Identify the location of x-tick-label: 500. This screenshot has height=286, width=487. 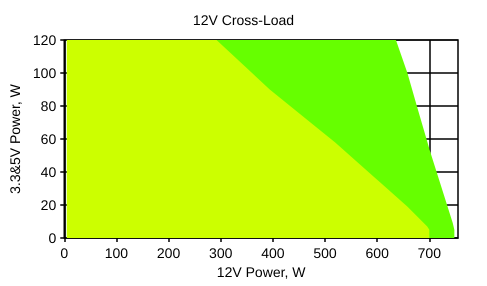
(325, 253).